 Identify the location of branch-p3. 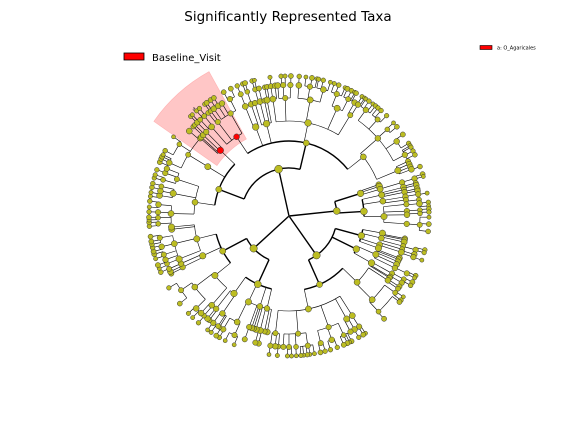
(312, 213).